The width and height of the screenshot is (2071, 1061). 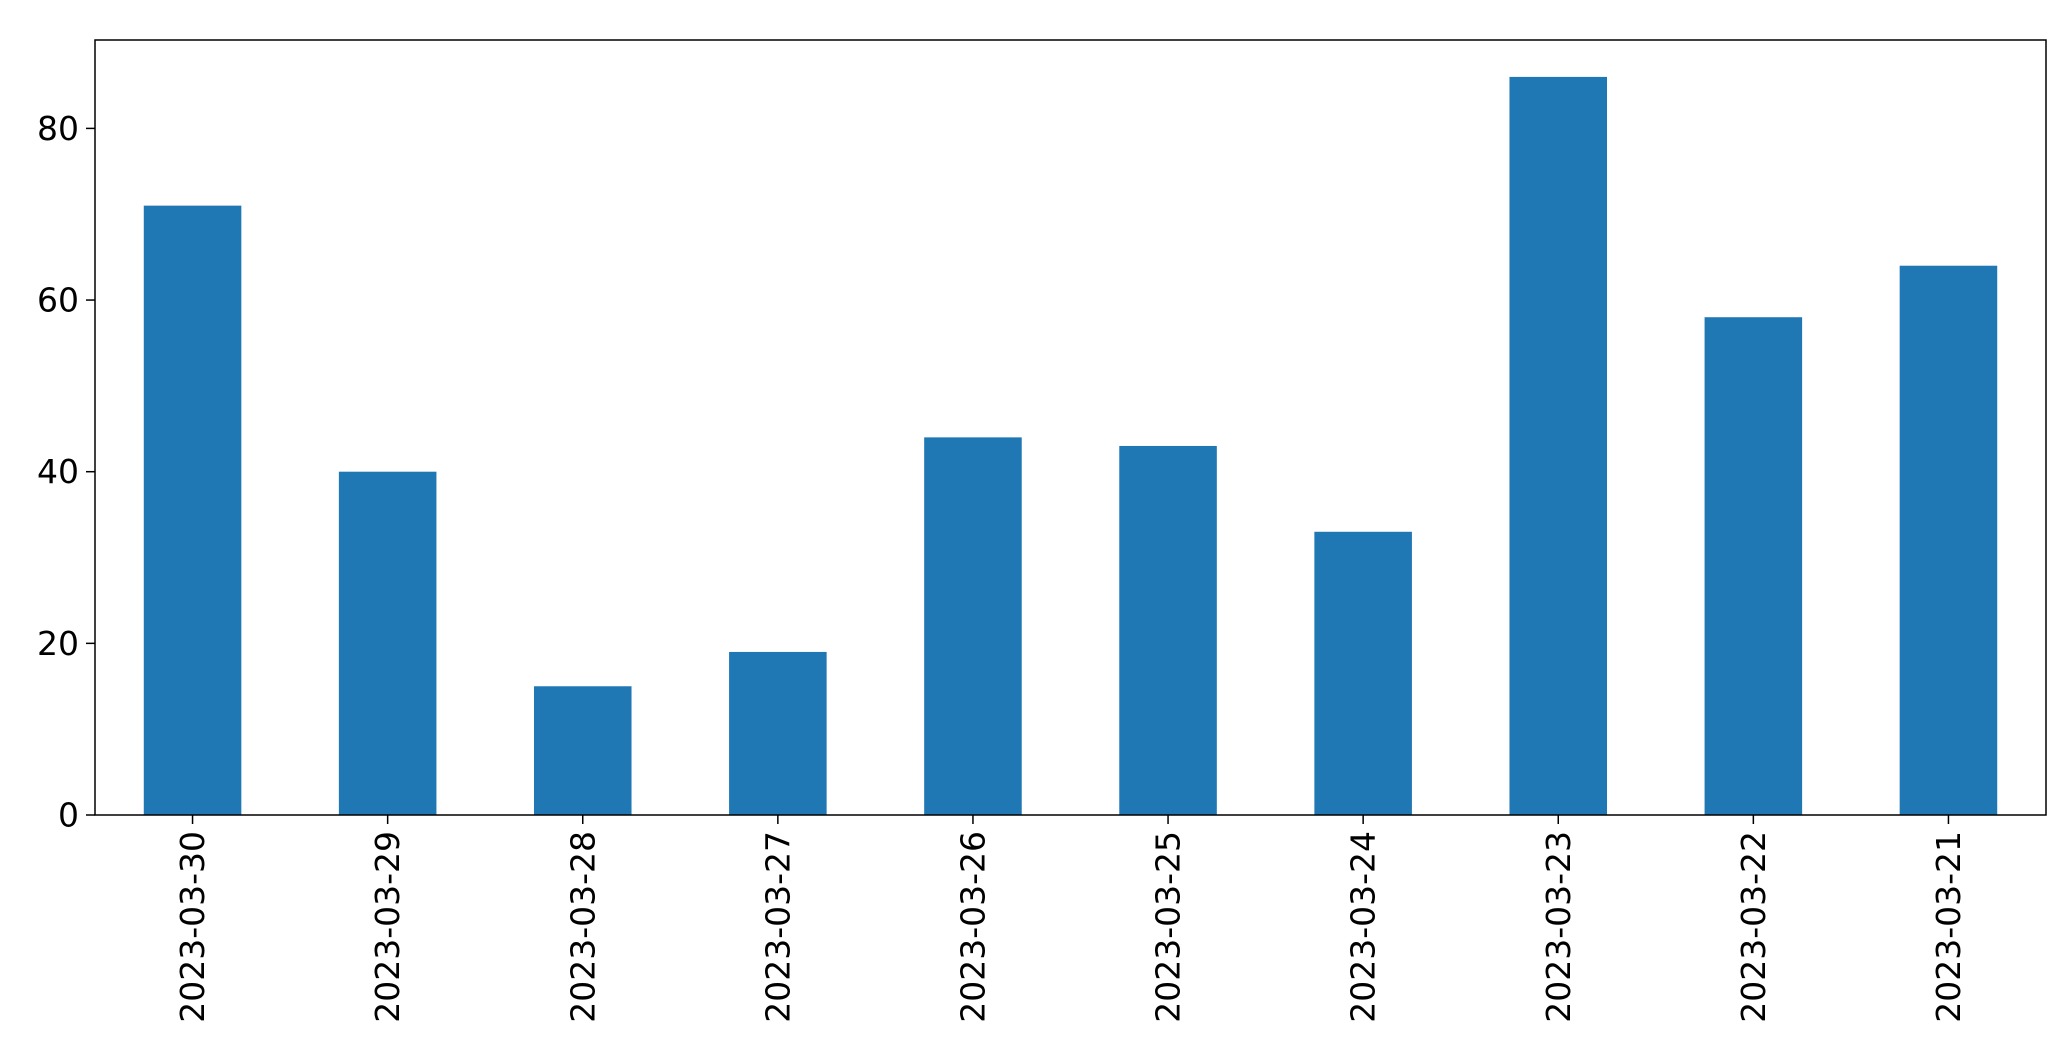 I want to click on x-tick-label: 2023-03-27, so click(x=777, y=927).